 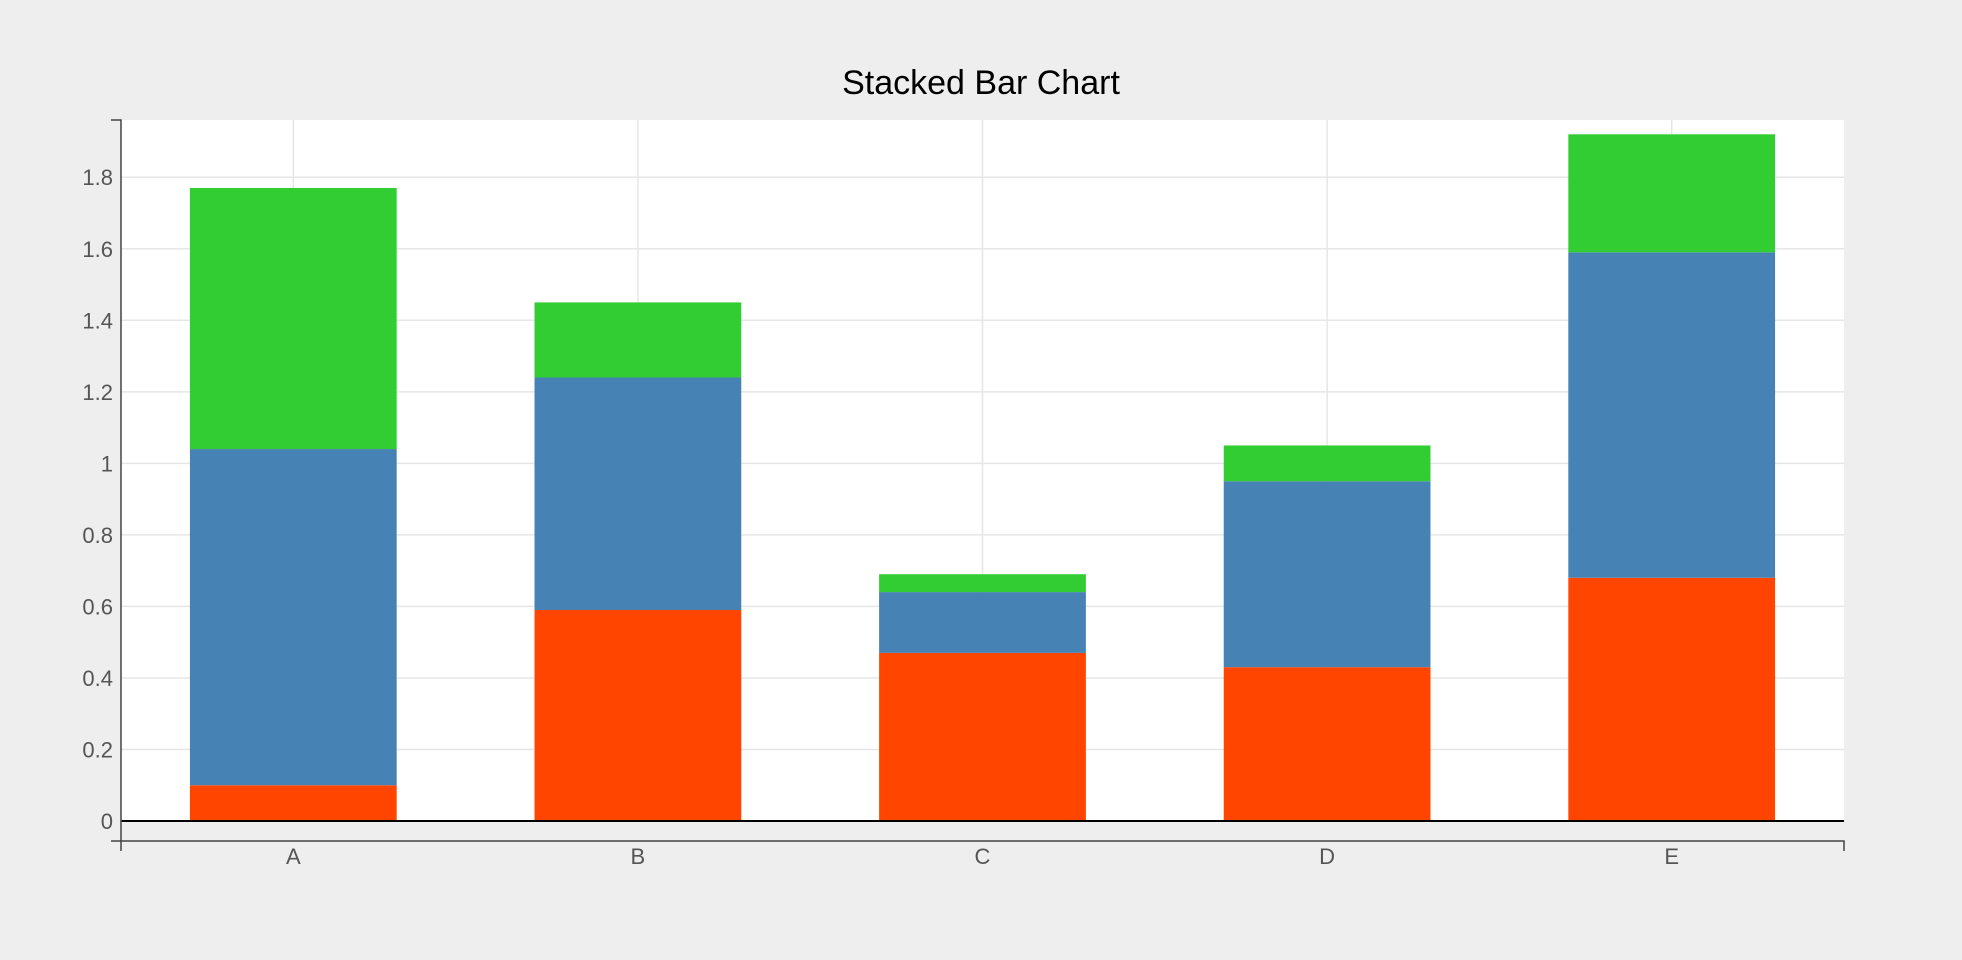 I want to click on x-tick-label: B, so click(x=638, y=856).